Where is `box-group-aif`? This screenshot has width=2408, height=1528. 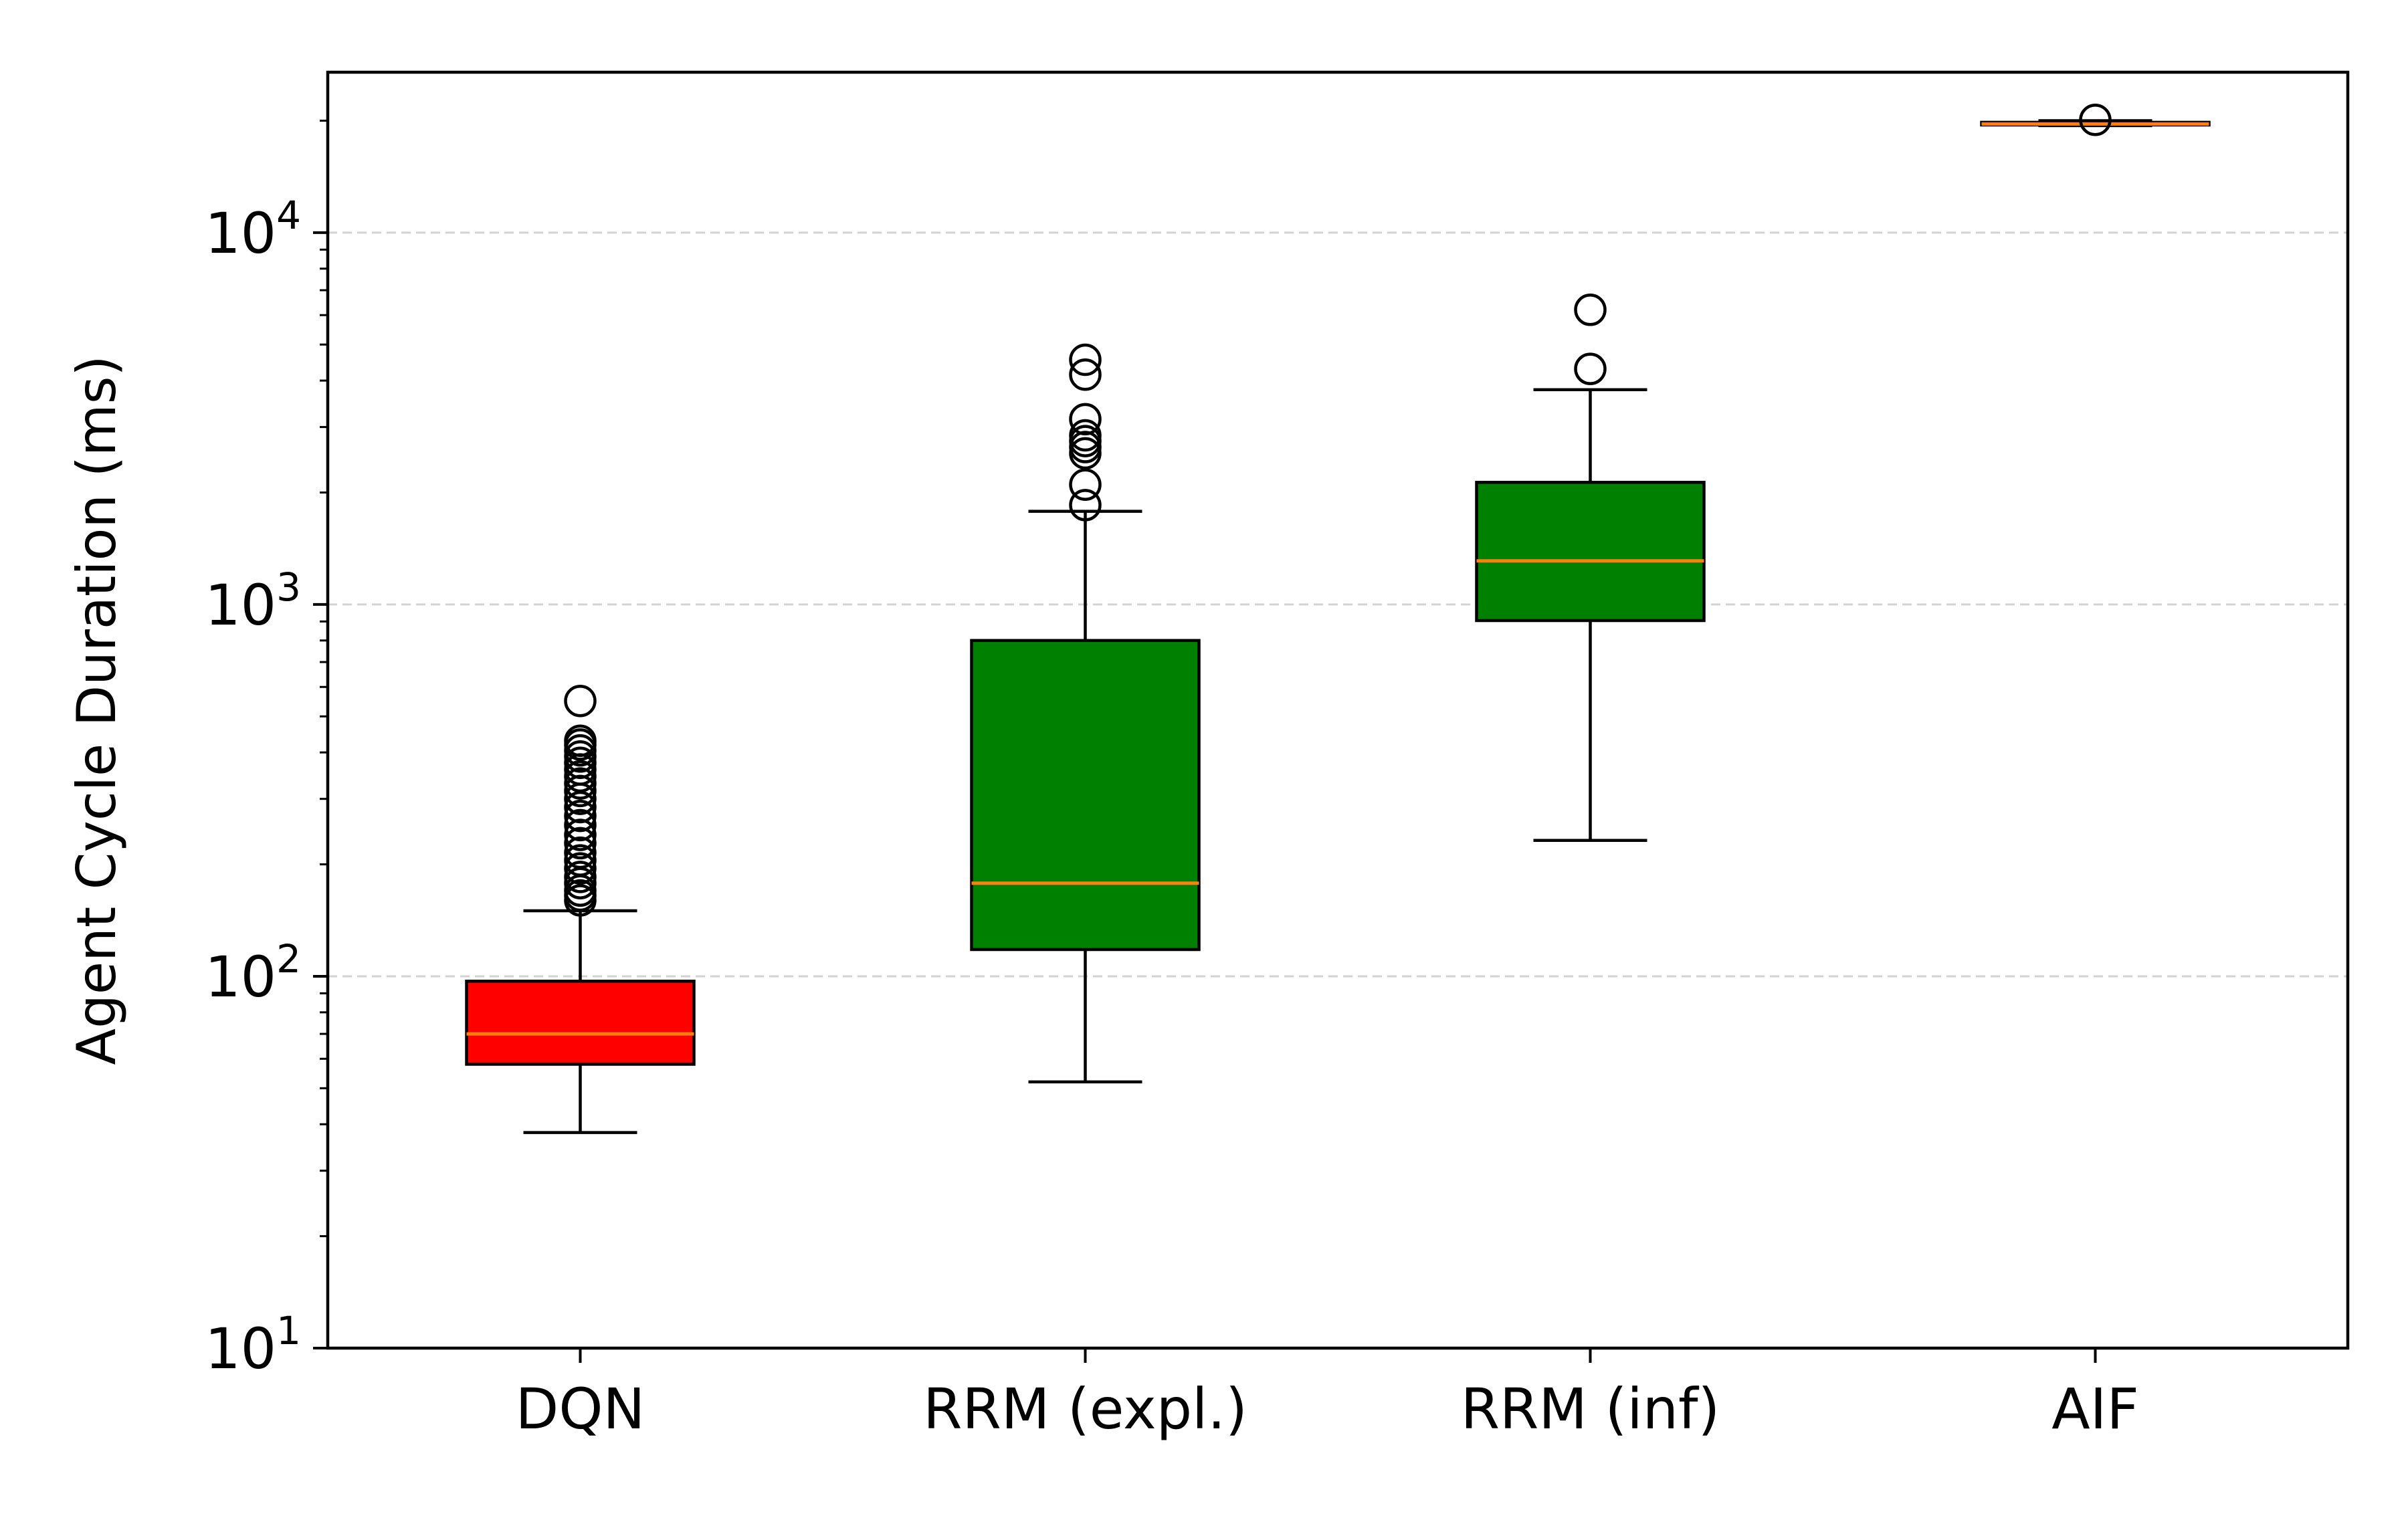 box-group-aif is located at coordinates (2095, 120).